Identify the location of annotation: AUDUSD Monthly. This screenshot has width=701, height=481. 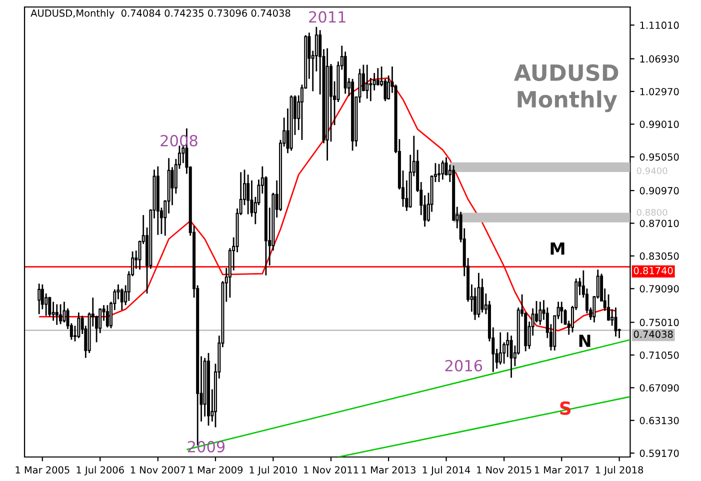
(566, 88).